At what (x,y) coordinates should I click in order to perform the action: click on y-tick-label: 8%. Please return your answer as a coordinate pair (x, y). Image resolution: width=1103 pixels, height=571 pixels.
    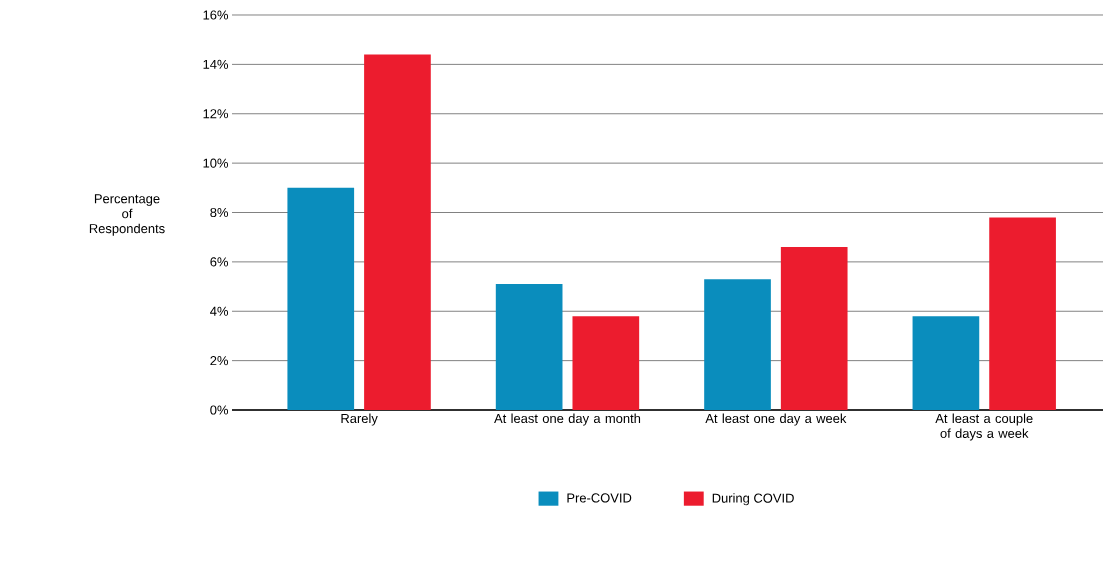
    Looking at the image, I should click on (219, 212).